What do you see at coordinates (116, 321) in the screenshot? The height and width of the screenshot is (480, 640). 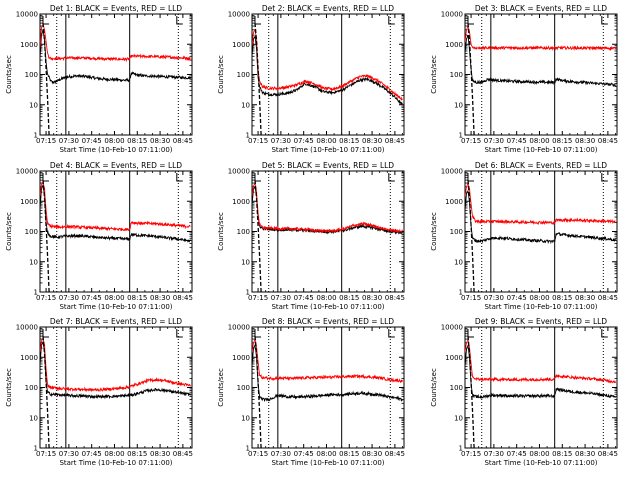 I see `panel-title: Det 7: BLACK = Events, RED = LLD` at bounding box center [116, 321].